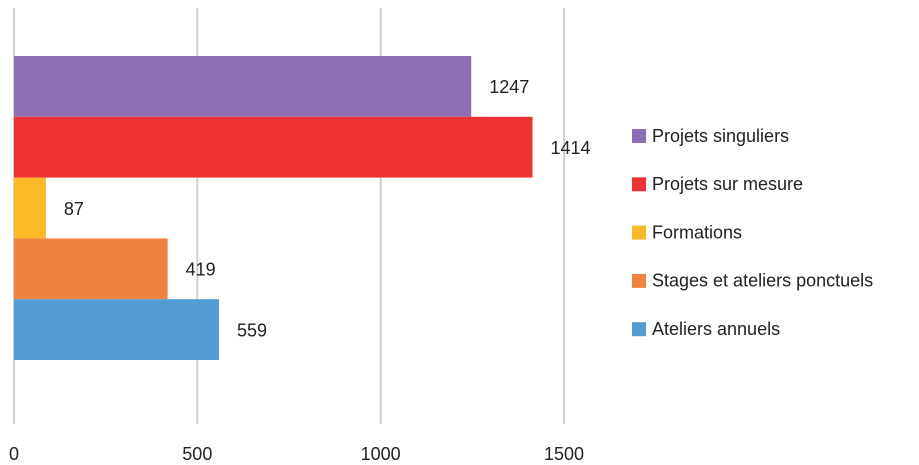 Image resolution: width=919 pixels, height=465 pixels. I want to click on legend-label: Projets singuliers, so click(720, 136).